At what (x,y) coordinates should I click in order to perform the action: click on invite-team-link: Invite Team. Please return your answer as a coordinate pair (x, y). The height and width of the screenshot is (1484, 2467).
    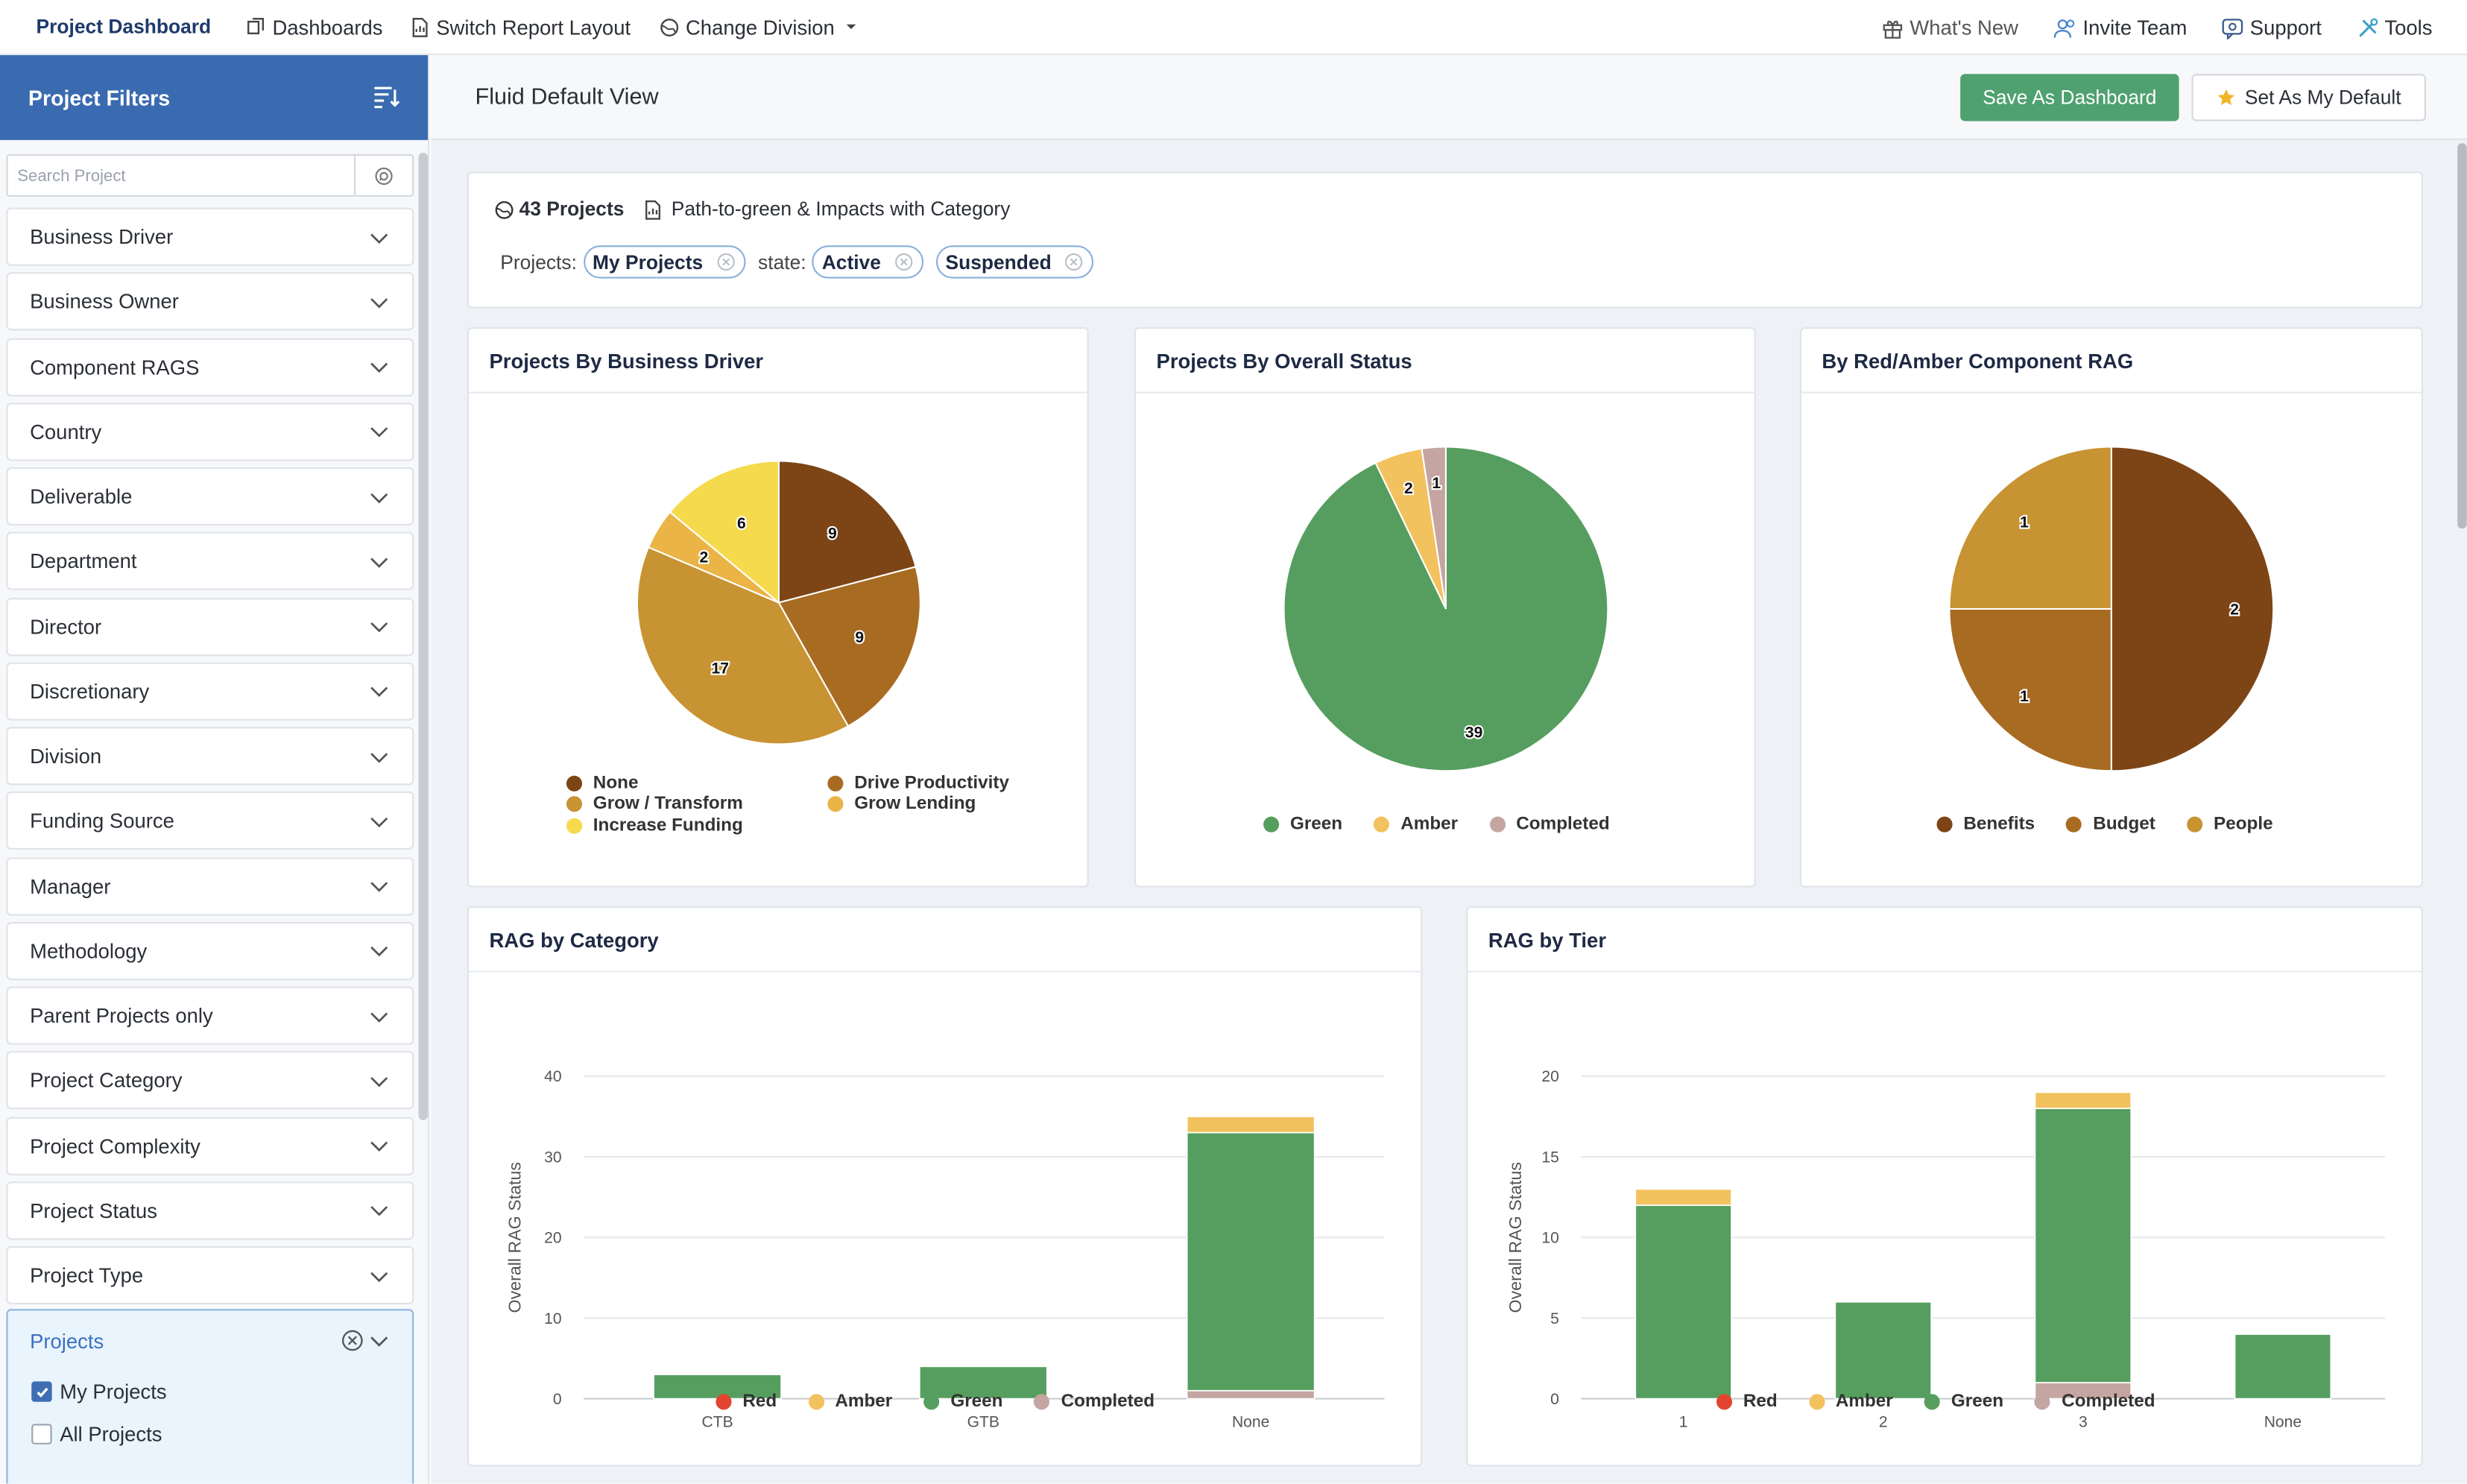
    Looking at the image, I should click on (2120, 28).